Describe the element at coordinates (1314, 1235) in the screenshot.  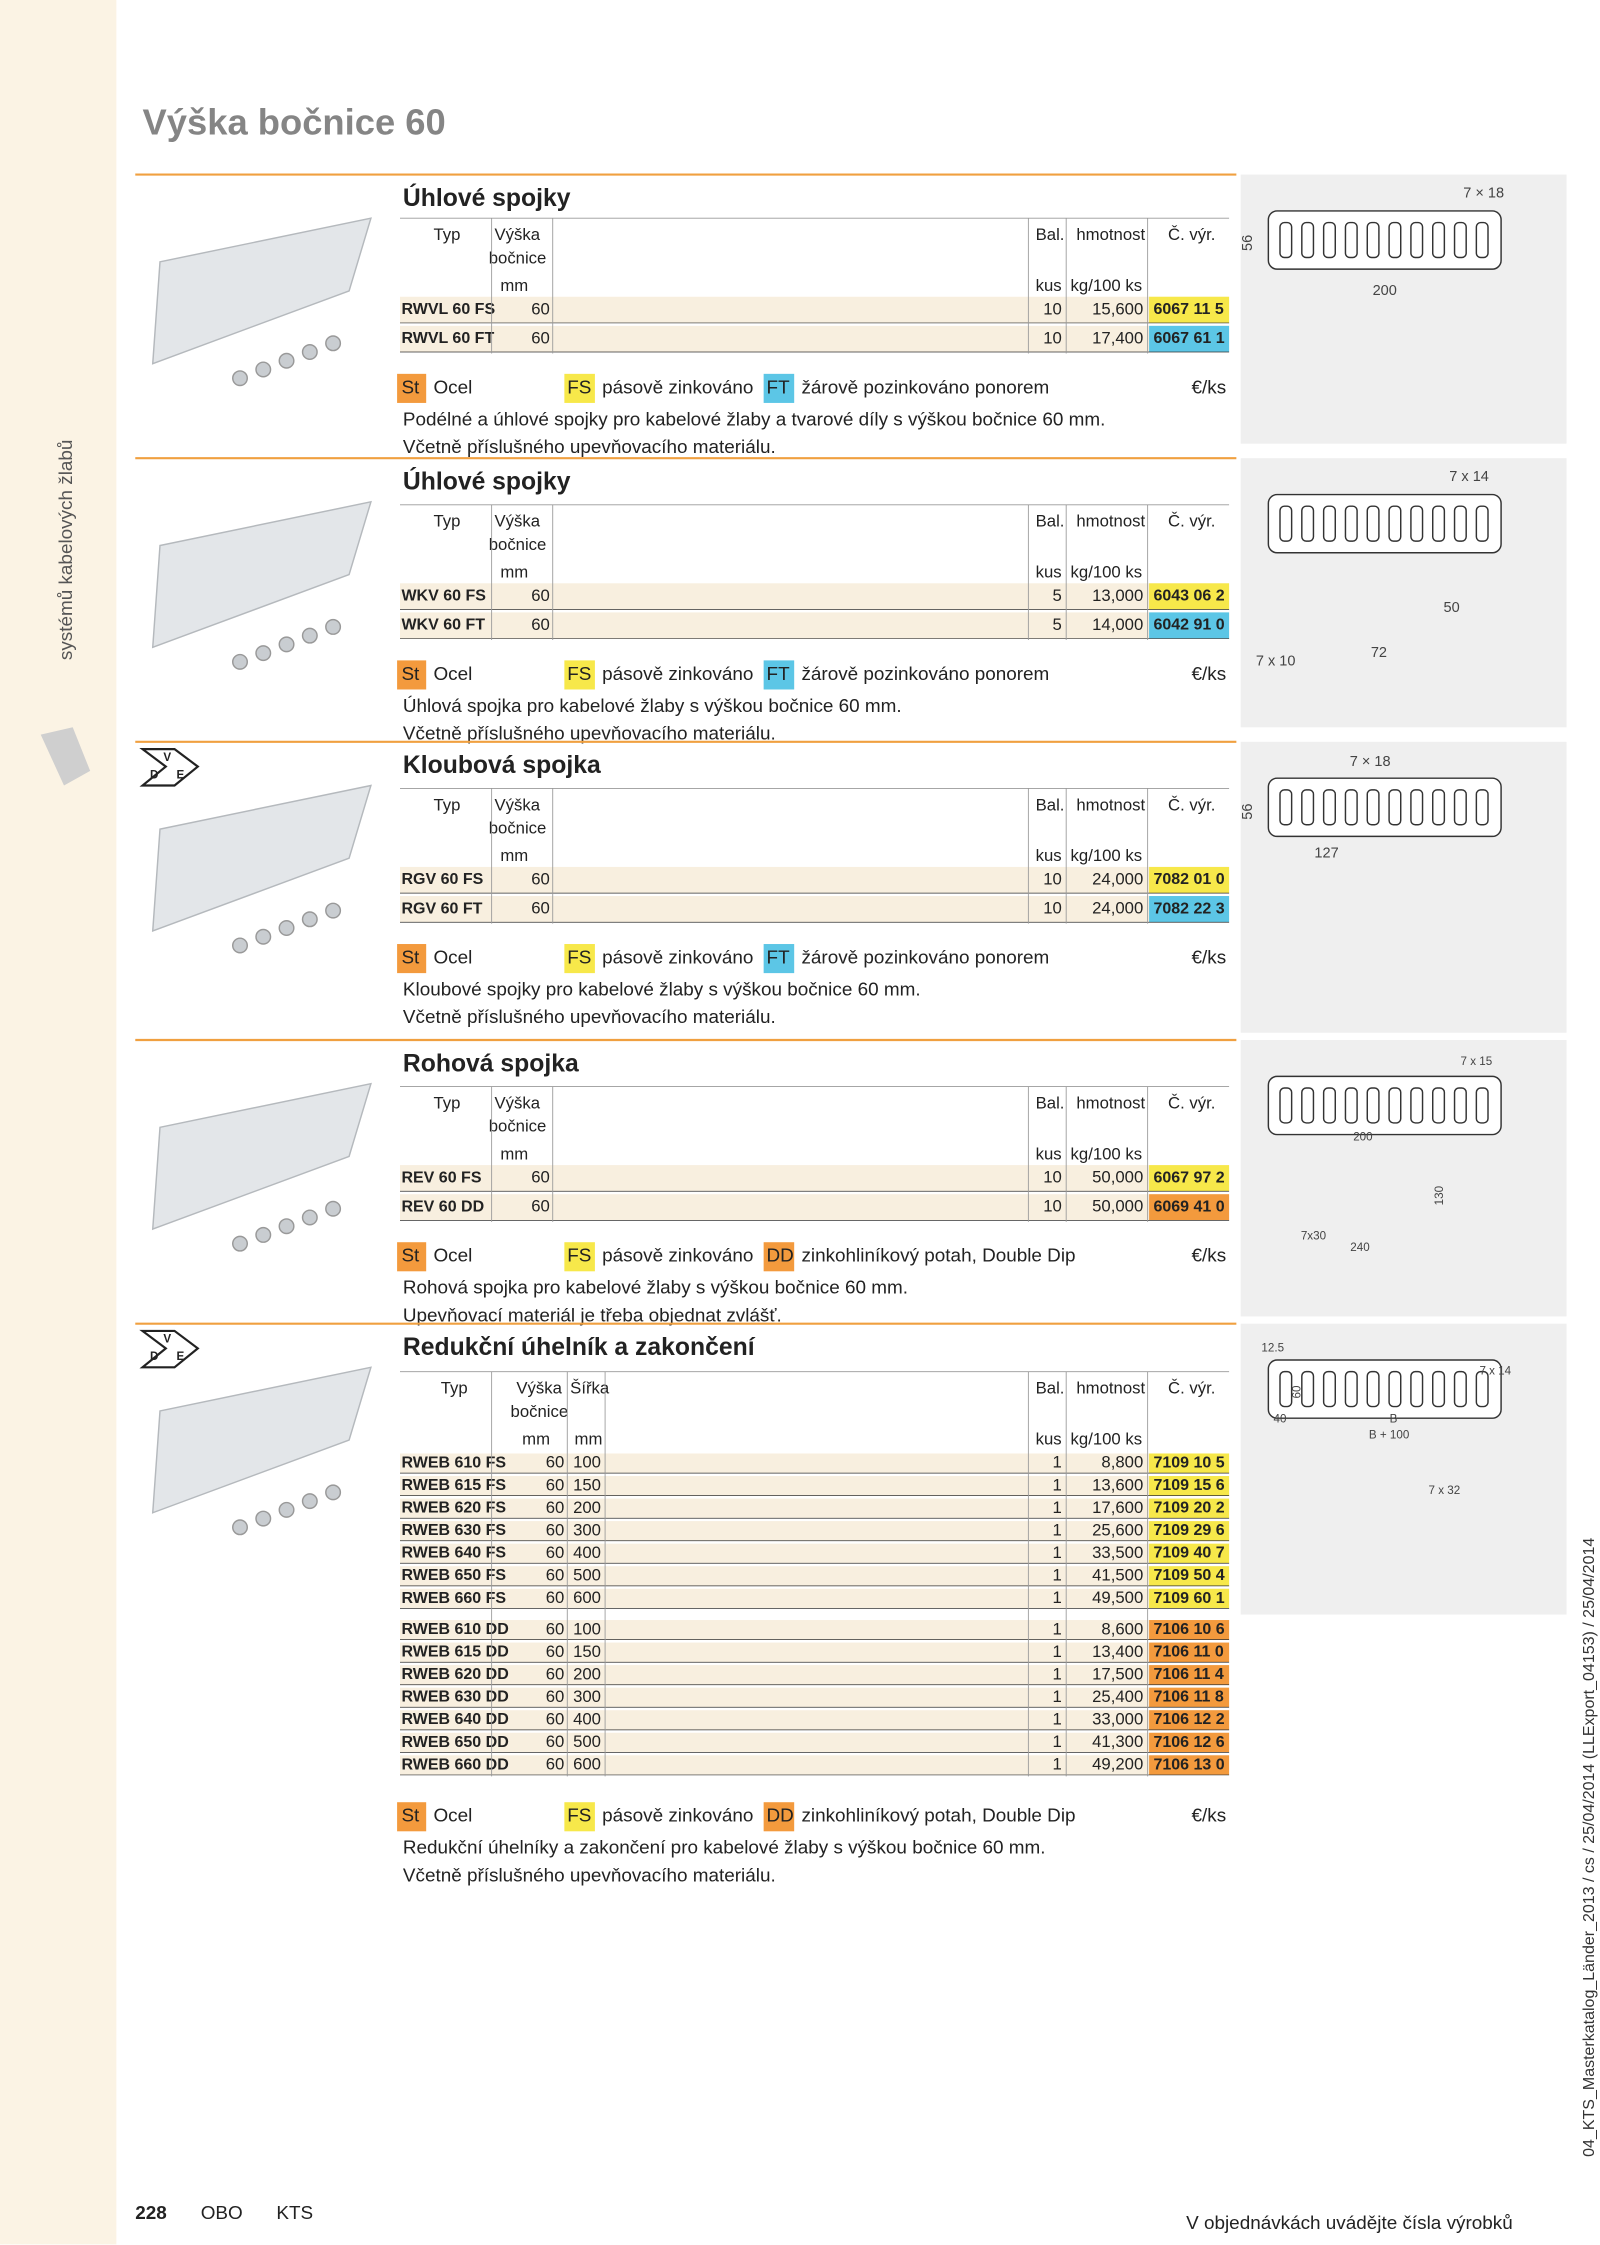
I see `diagram-label: 7x30` at that location.